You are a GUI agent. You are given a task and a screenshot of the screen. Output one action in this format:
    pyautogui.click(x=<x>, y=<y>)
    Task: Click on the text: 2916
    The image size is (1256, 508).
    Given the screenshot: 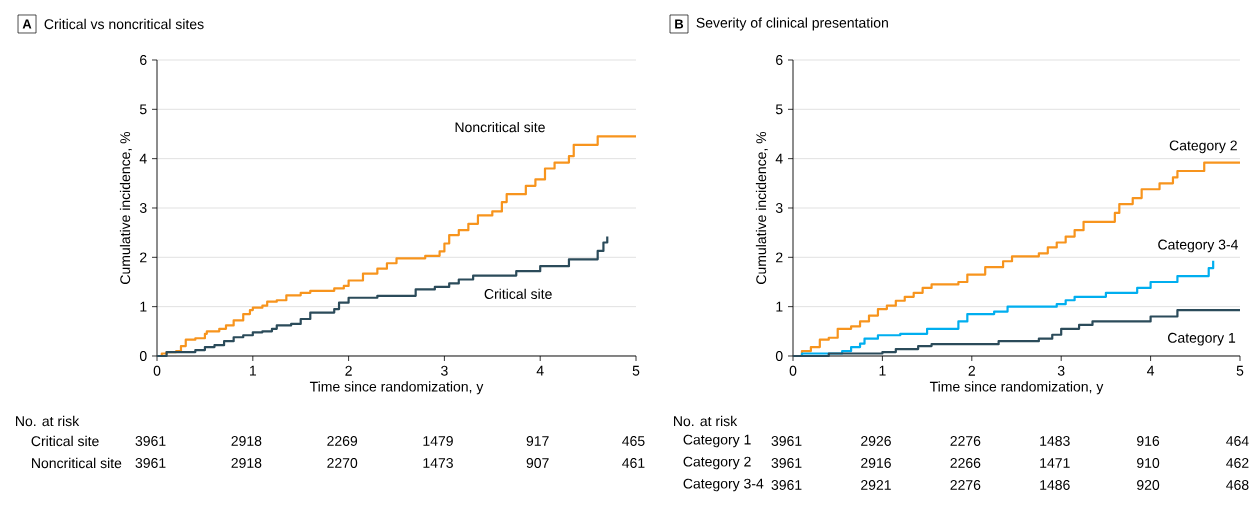 What is the action you would take?
    pyautogui.click(x=876, y=463)
    